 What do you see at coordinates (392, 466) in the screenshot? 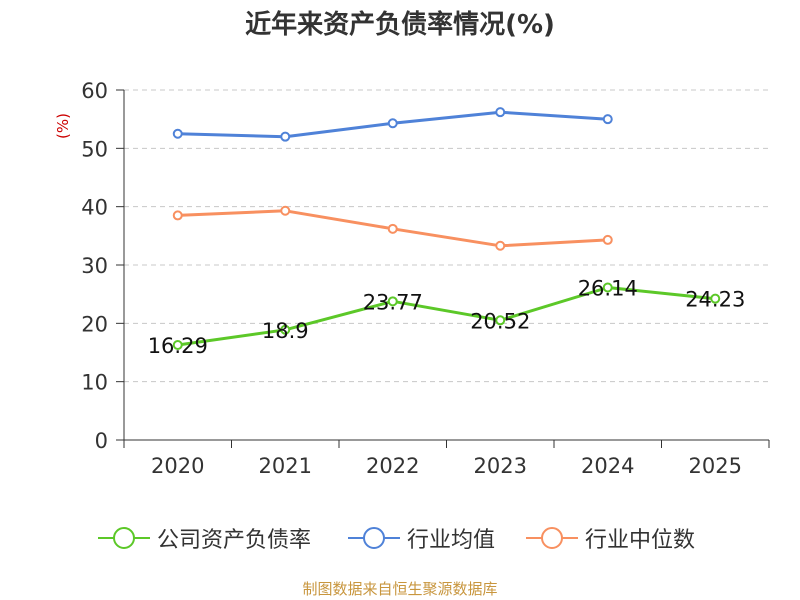
I see `x-tick-label: 2022` at bounding box center [392, 466].